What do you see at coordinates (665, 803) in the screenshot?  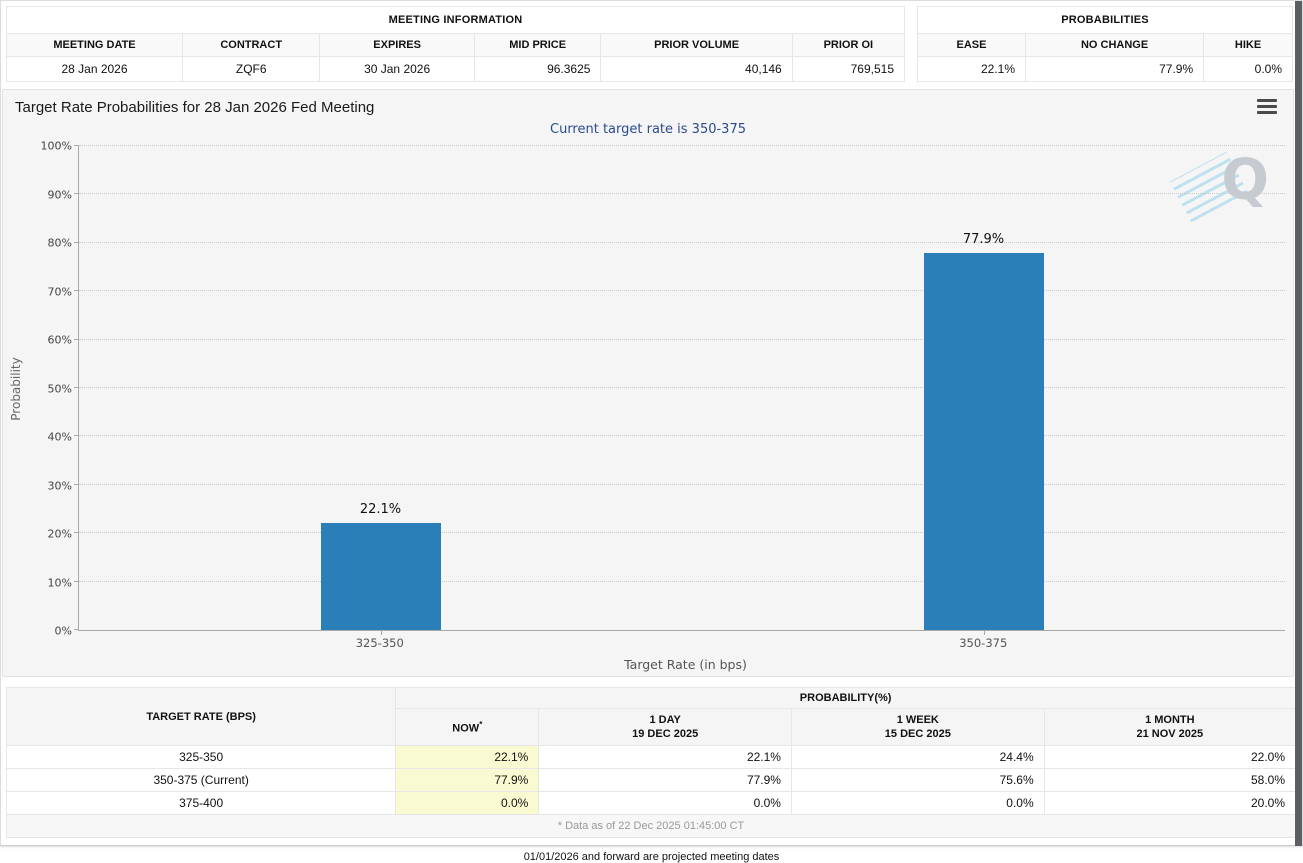 I see `one-day-value: 0.0%` at bounding box center [665, 803].